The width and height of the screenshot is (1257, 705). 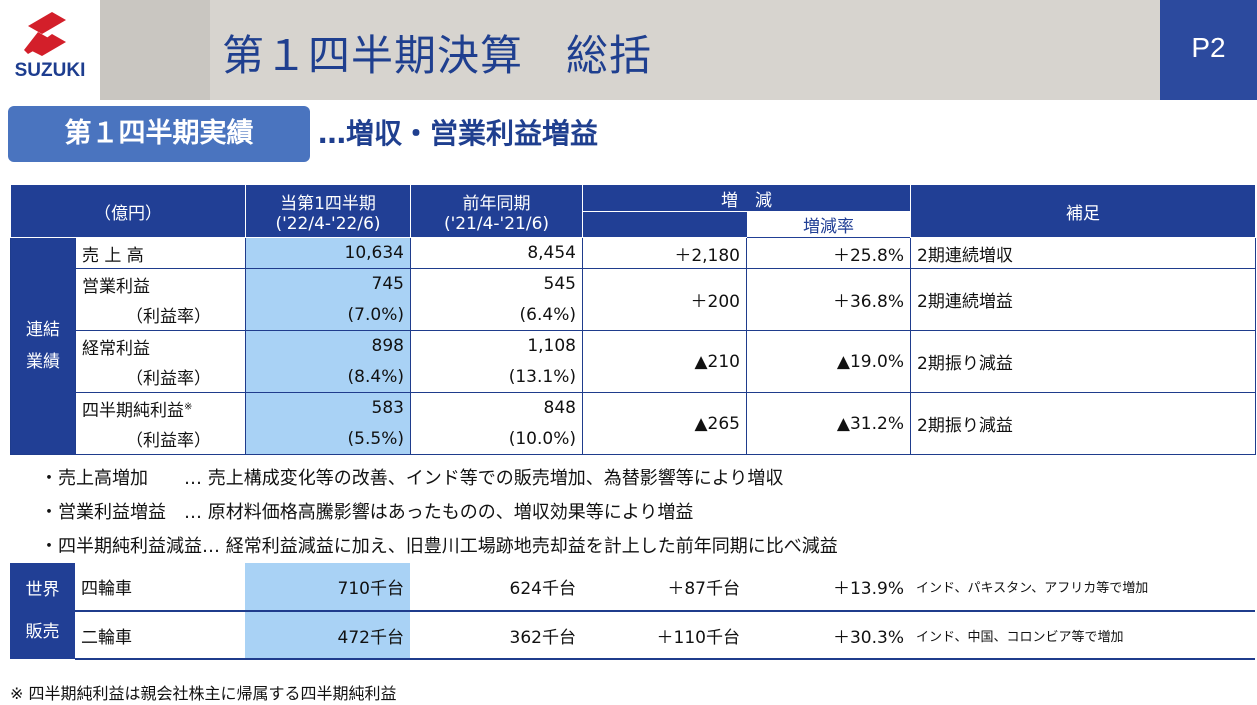 What do you see at coordinates (328, 346) in the screenshot?
I see `current-value: 898` at bounding box center [328, 346].